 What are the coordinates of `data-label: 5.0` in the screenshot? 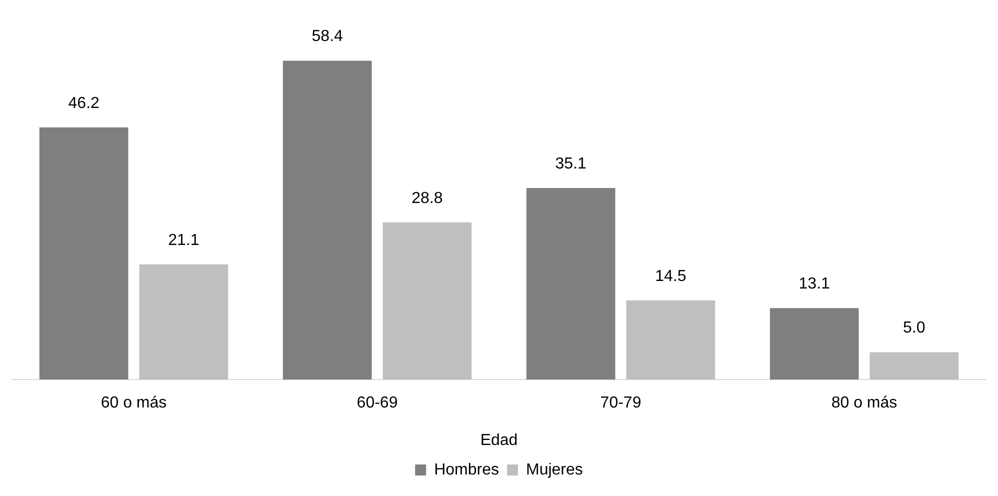 It's located at (914, 328).